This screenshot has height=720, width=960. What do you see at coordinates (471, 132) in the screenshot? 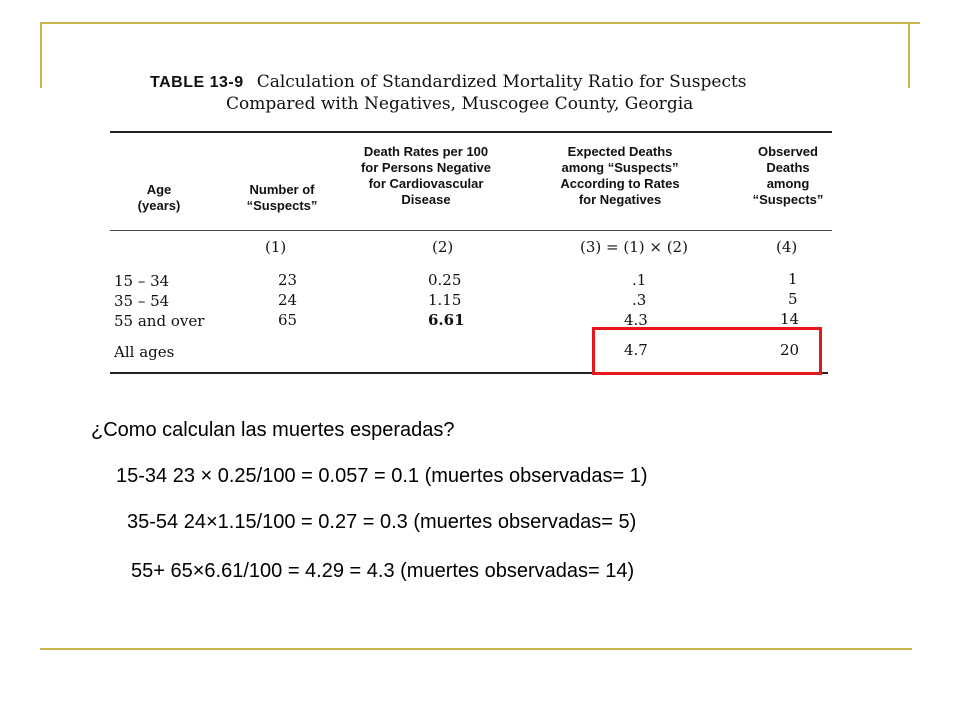
I see `table-top-rule` at bounding box center [471, 132].